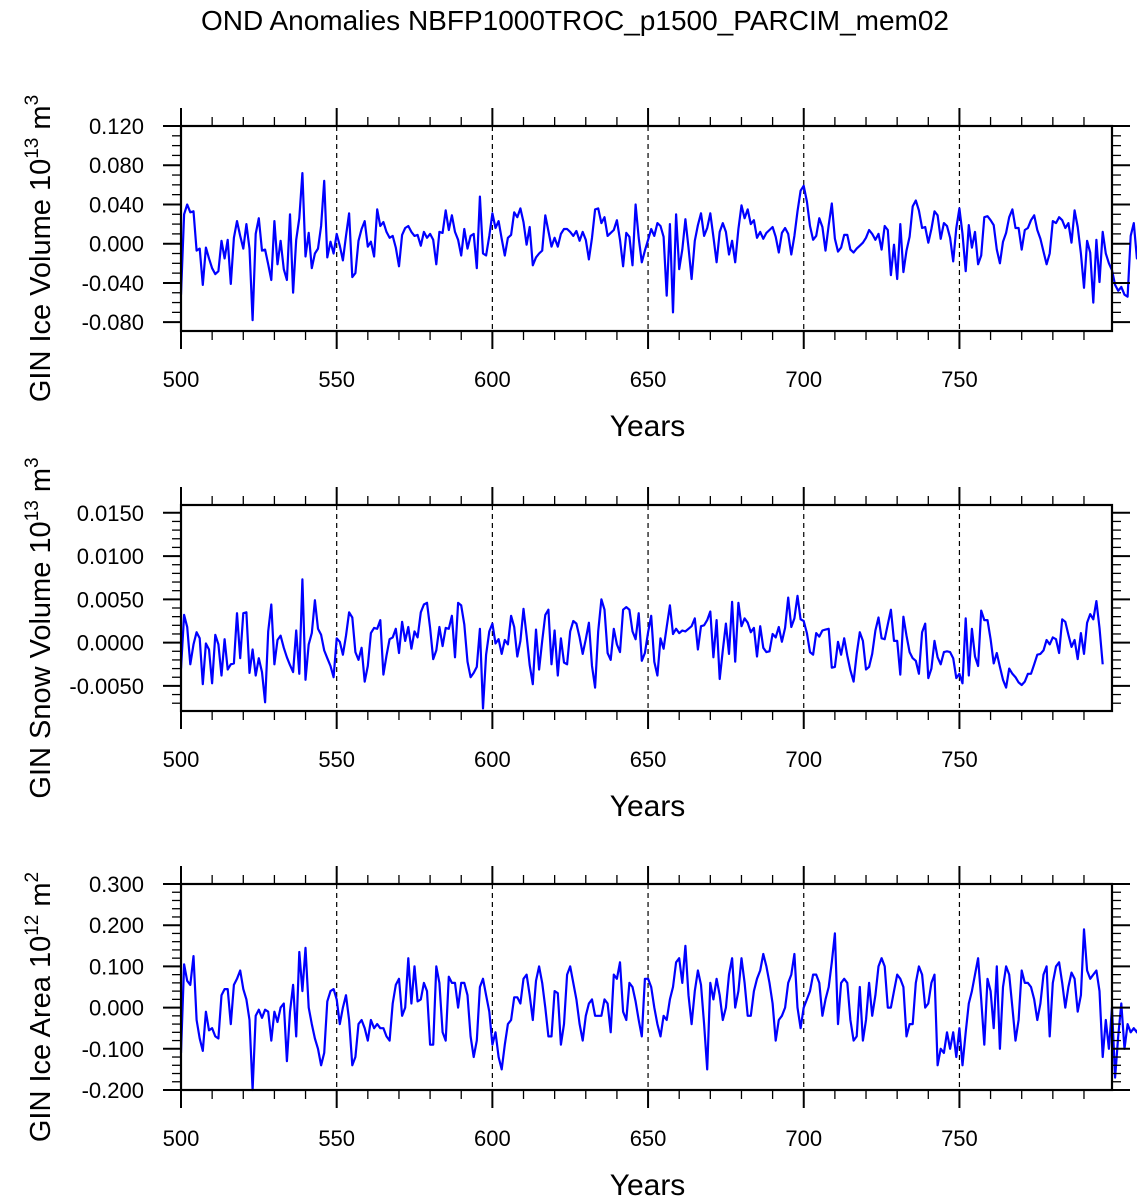  I want to click on y-tick-label: -0.040, so click(113, 283).